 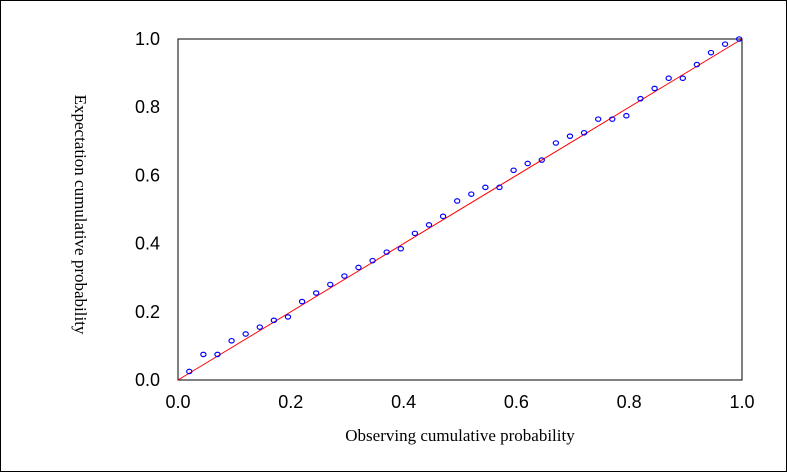 I want to click on x-tick-label-5: 0.8, so click(x=629, y=402).